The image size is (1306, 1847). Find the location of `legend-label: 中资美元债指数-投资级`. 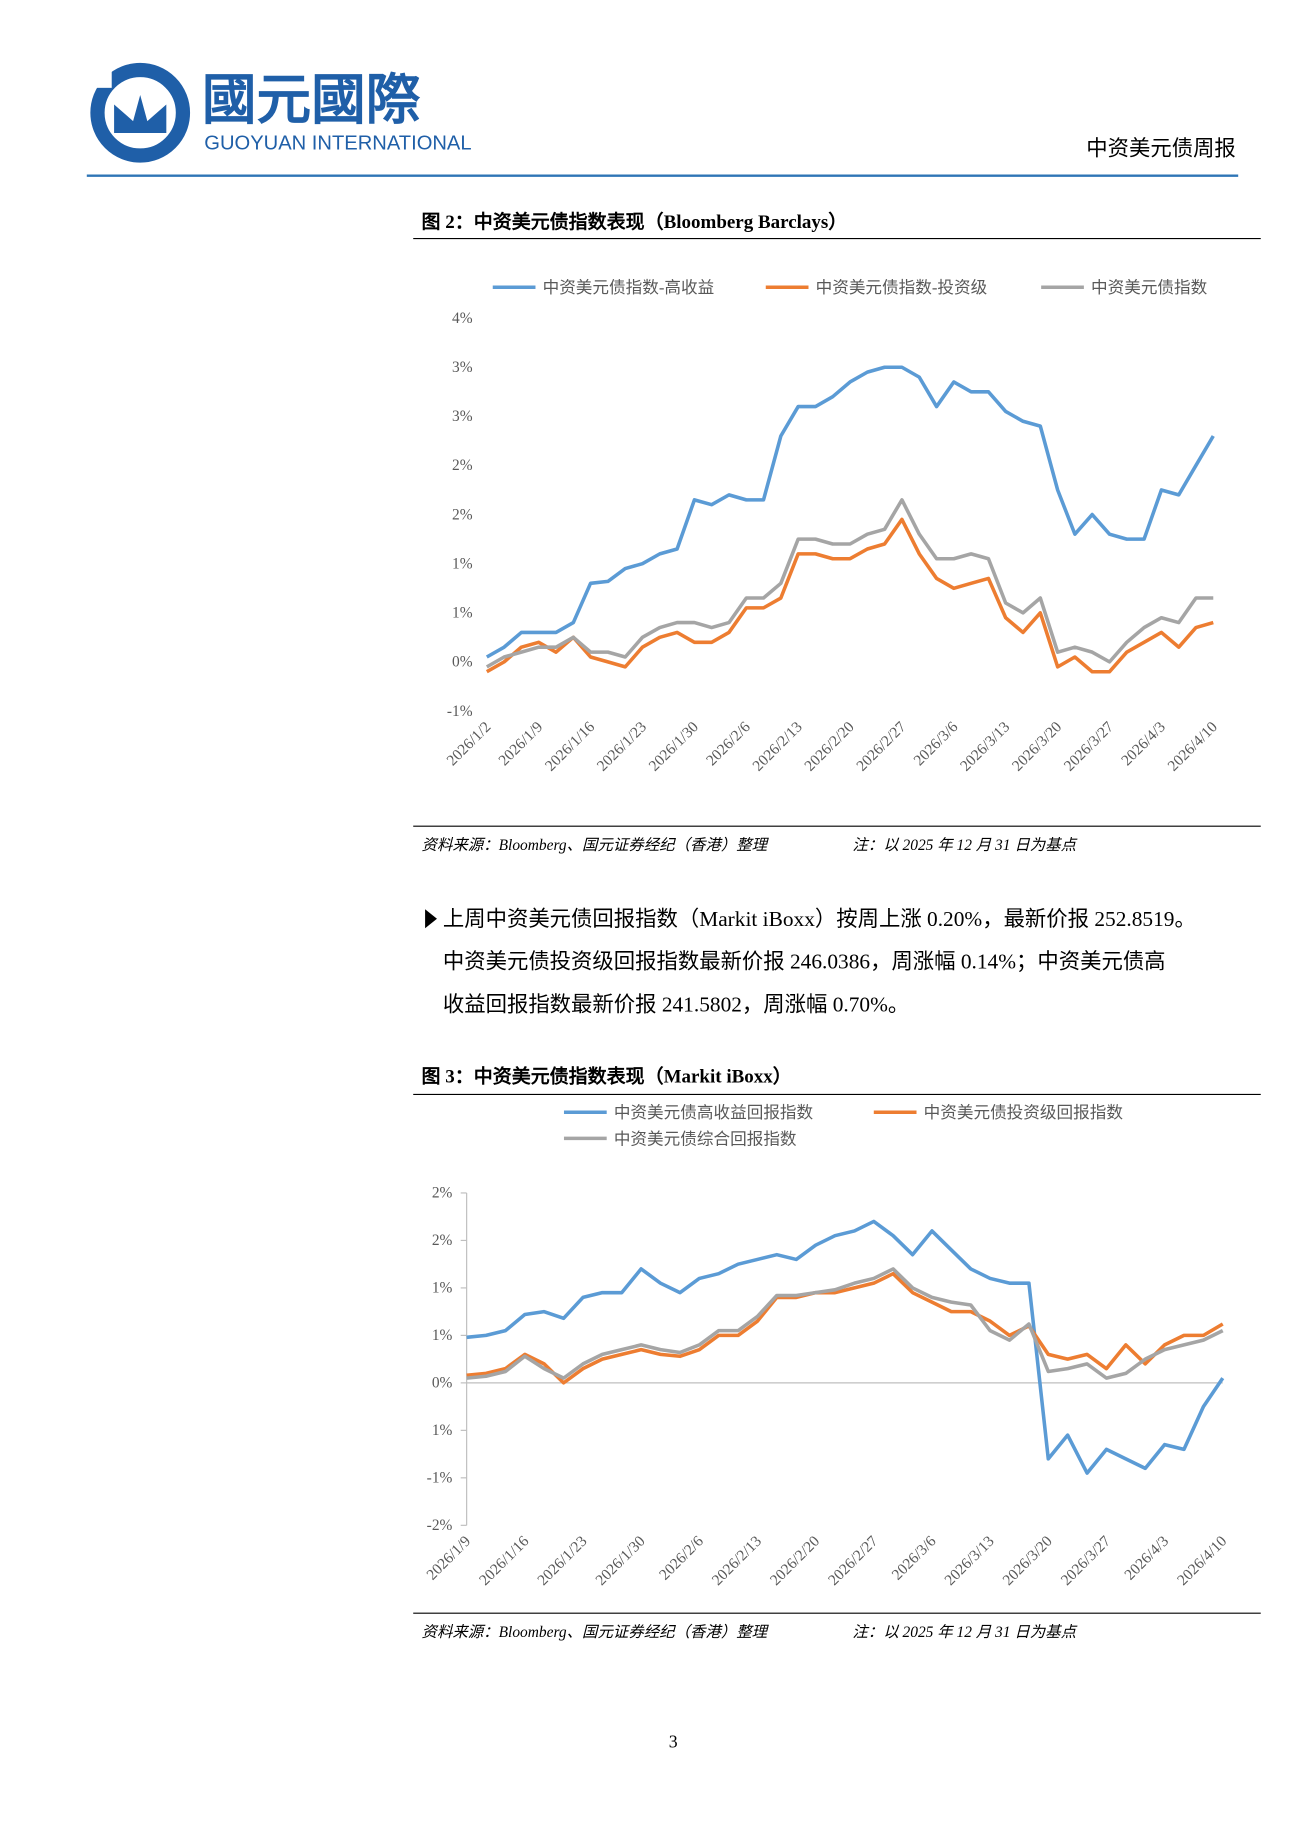

legend-label: 中资美元债指数-投资级 is located at coordinates (902, 287).